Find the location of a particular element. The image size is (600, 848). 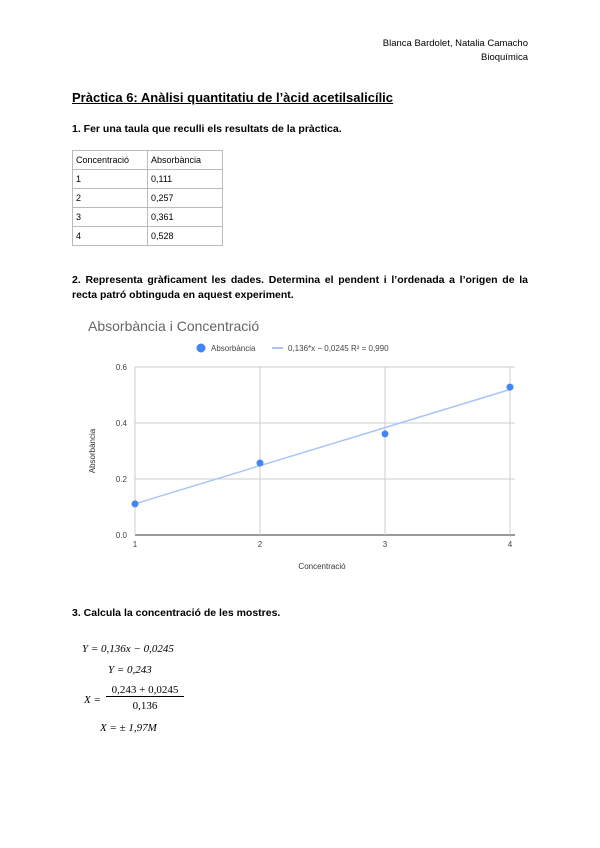

cell: 1 is located at coordinates (110, 179).